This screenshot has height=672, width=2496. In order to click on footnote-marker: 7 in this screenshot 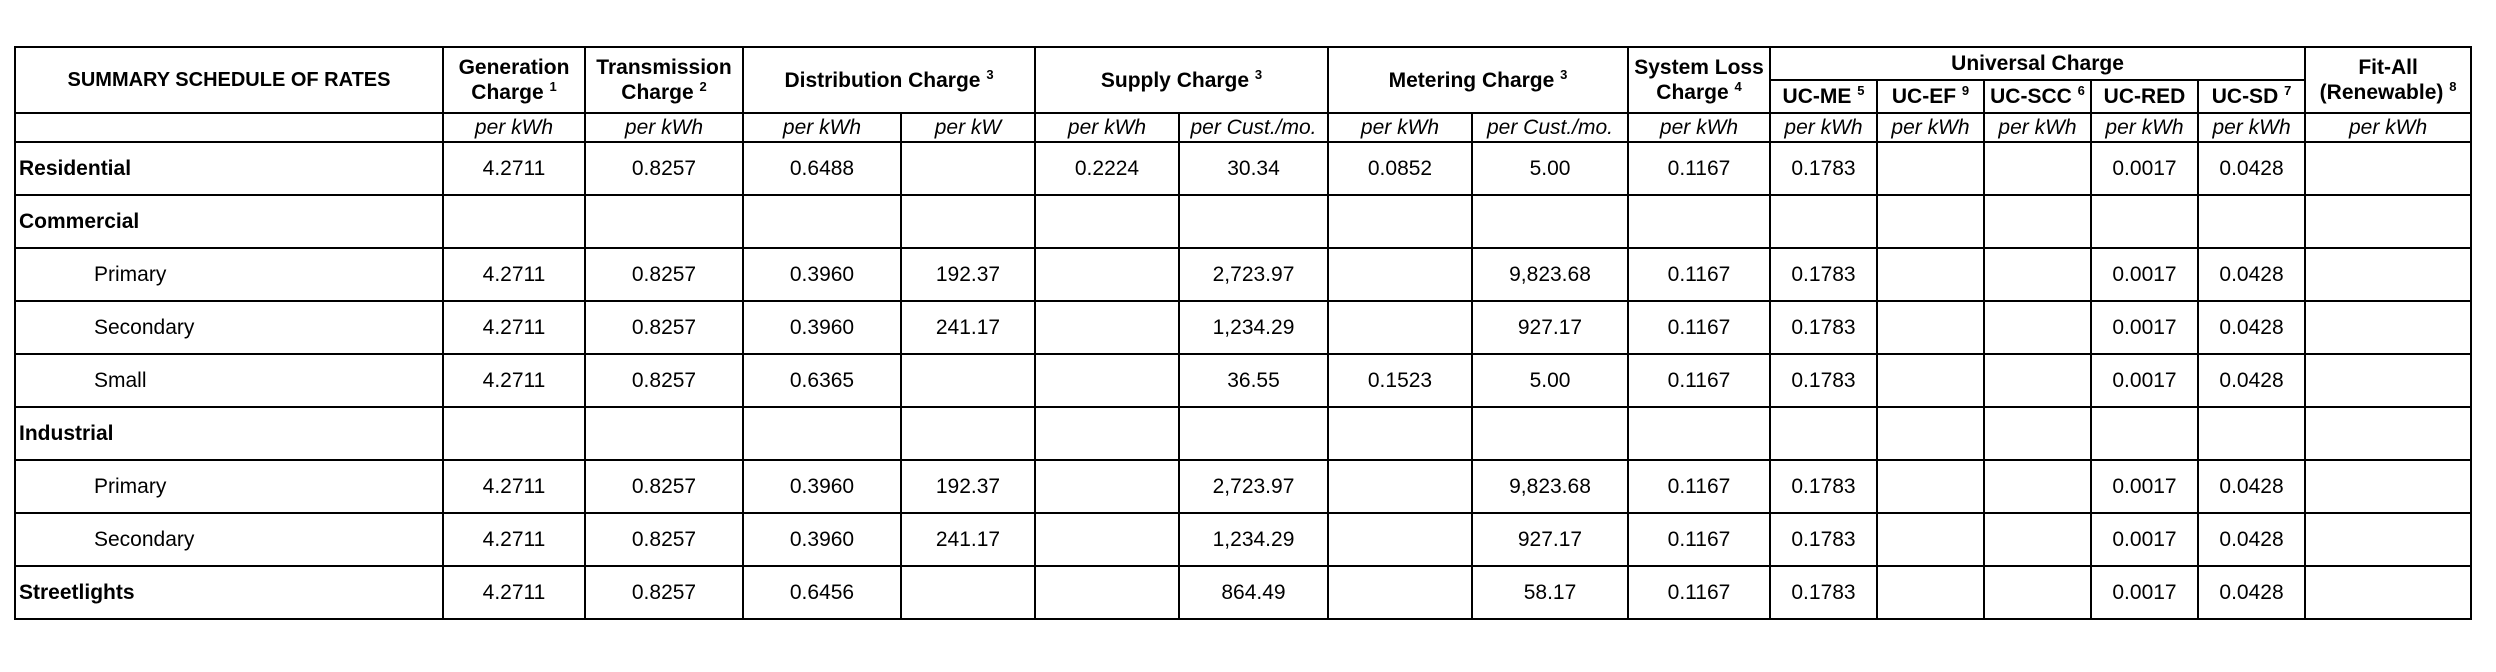, I will do `click(2288, 90)`.